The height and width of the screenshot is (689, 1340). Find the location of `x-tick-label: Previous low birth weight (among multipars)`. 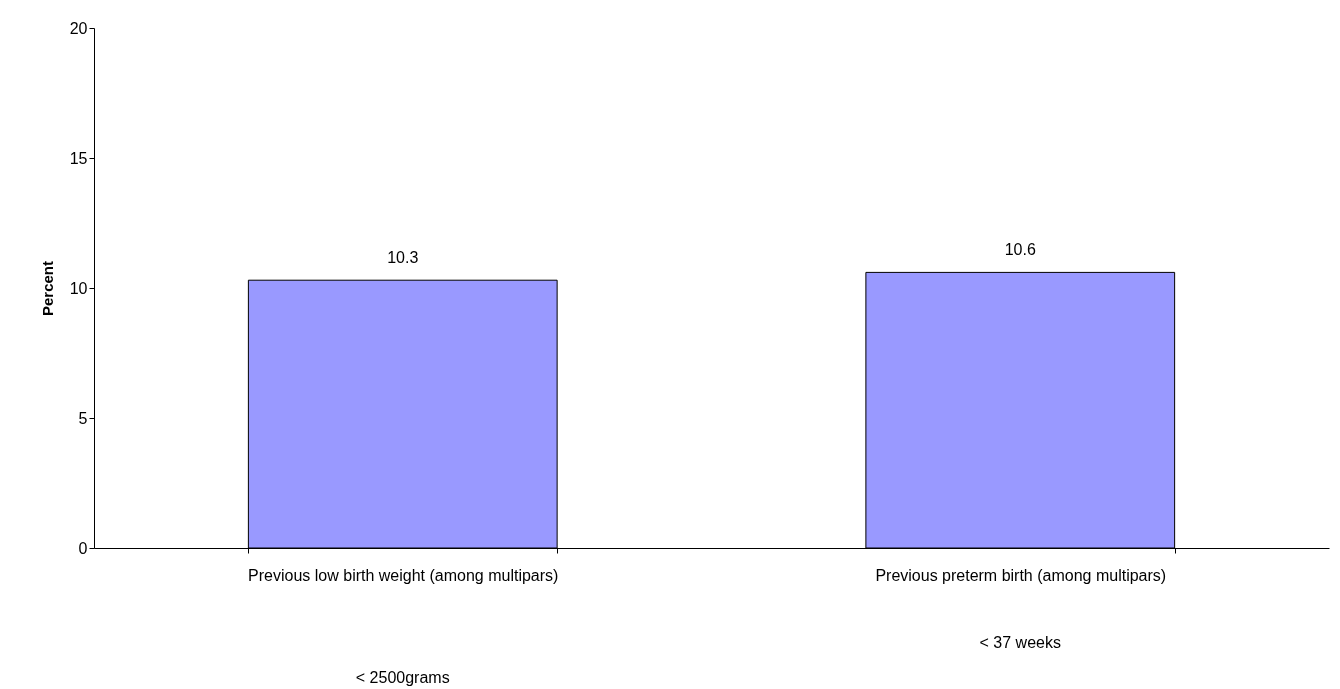

x-tick-label: Previous low birth weight (among multipars) is located at coordinates (403, 575).